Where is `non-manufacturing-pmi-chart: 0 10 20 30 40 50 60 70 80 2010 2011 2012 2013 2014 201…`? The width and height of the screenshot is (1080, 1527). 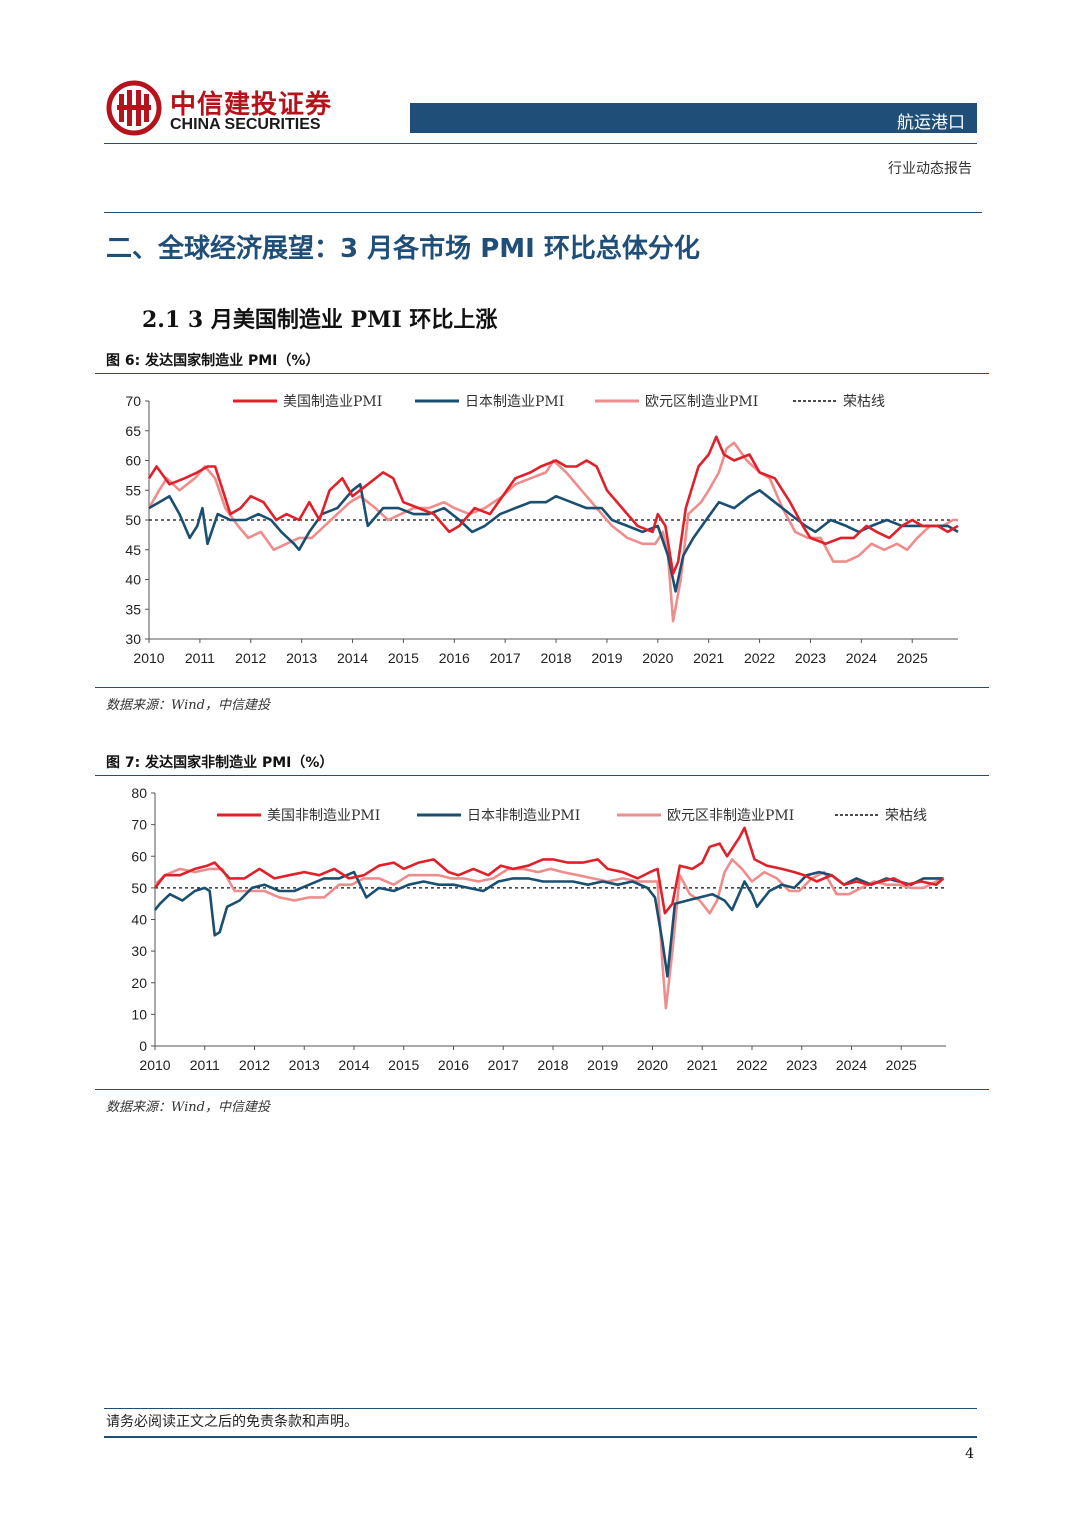
non-manufacturing-pmi-chart: 0 10 20 30 40 50 60 70 80 2010 2011 2012 2013 2014 201… is located at coordinates (538, 929).